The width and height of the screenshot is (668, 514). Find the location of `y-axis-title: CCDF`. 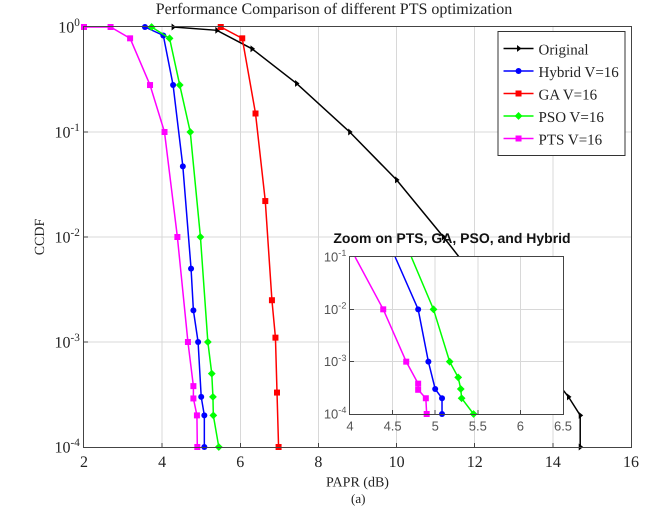

y-axis-title: CCDF is located at coordinates (40, 237).